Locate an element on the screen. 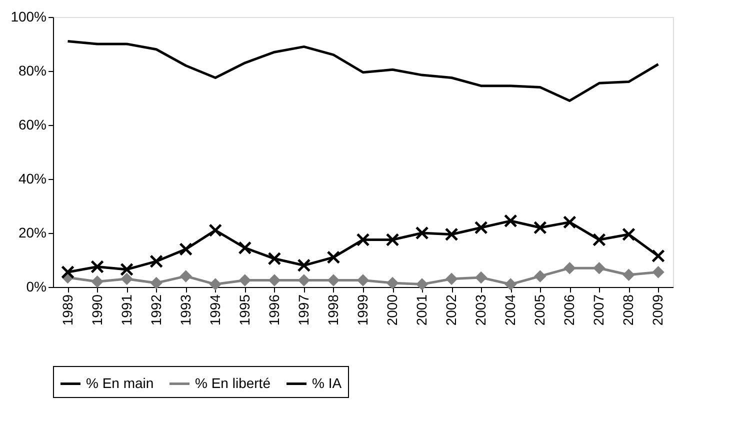  y-tick-label: 100% is located at coordinates (28, 16).